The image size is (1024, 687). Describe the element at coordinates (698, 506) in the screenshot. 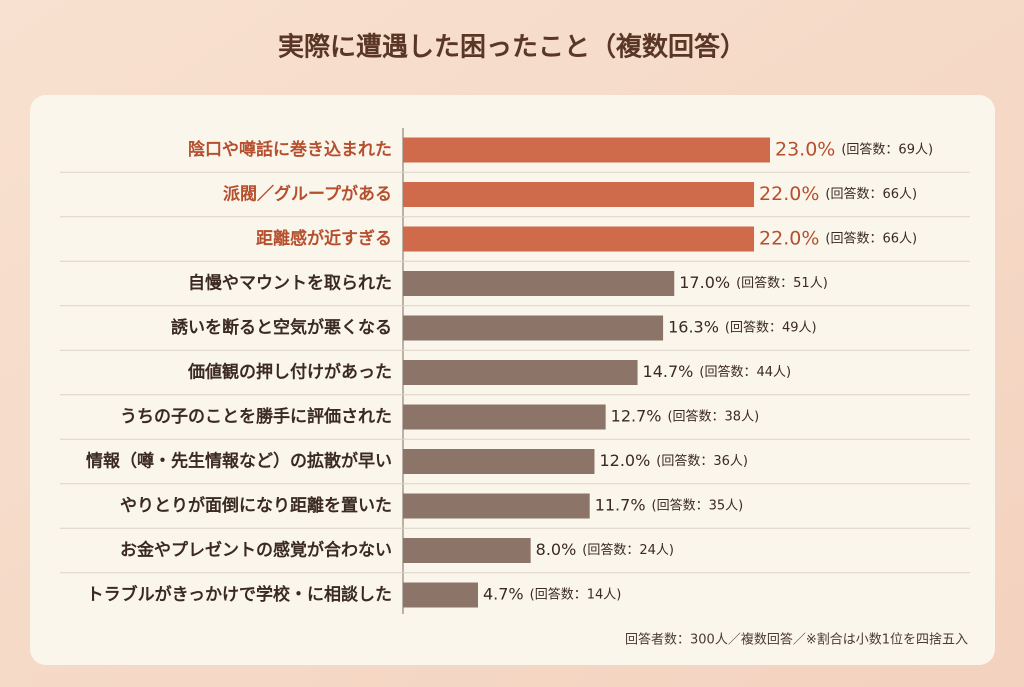

I see `count-label: (回答数：35人)` at that location.